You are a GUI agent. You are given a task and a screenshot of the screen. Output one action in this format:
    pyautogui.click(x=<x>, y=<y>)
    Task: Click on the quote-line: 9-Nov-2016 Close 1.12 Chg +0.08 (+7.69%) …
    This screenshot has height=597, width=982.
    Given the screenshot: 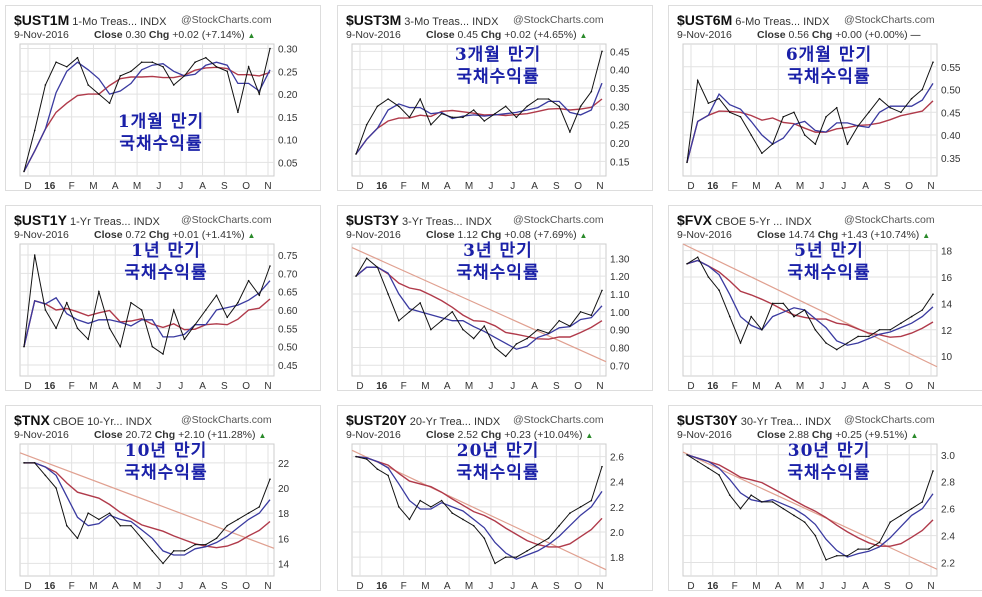 What is the action you would take?
    pyautogui.click(x=496, y=235)
    